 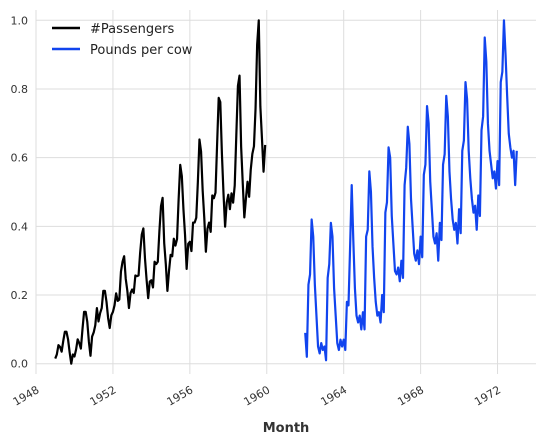 I want to click on y-tick-label: 0.8, so click(x=20, y=89).